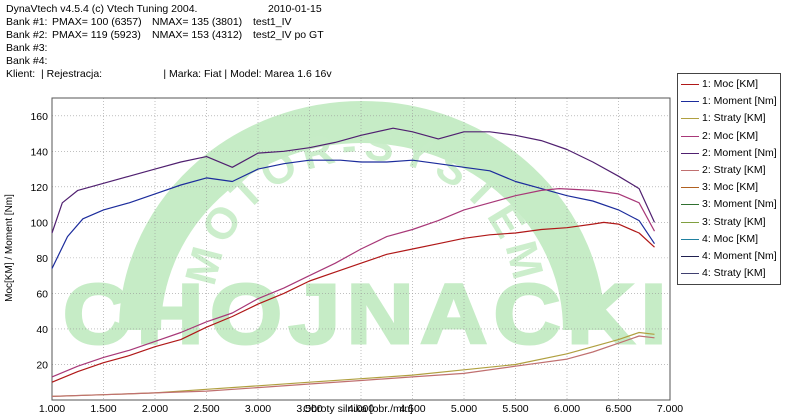 The image size is (800, 416). I want to click on legend-item: 3: Moment [Nm], so click(729, 204).